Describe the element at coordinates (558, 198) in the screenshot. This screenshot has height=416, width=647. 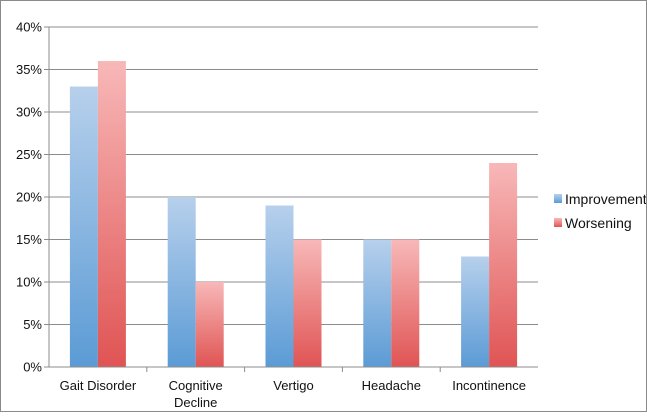
I see `legend-swatch-improvement` at that location.